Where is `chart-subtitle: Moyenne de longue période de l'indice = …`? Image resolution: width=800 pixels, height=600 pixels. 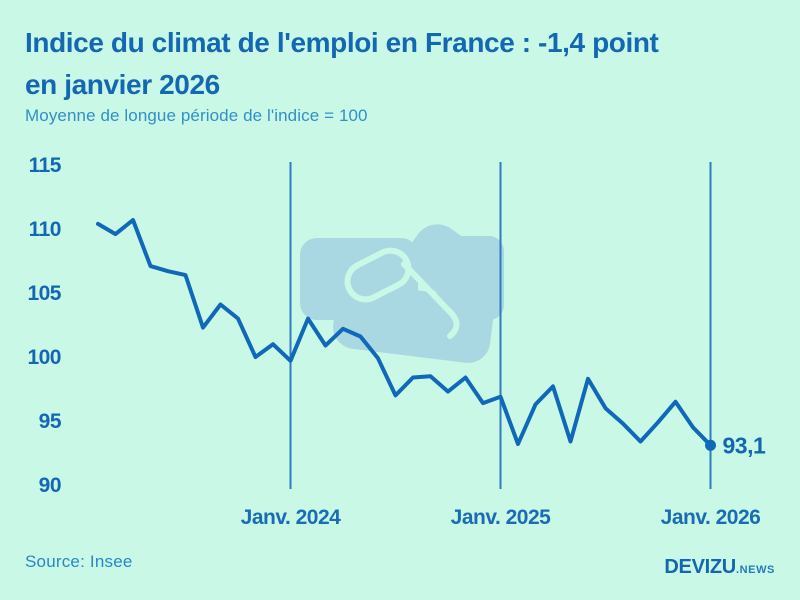 chart-subtitle: Moyenne de longue période de l'indice = … is located at coordinates (196, 115).